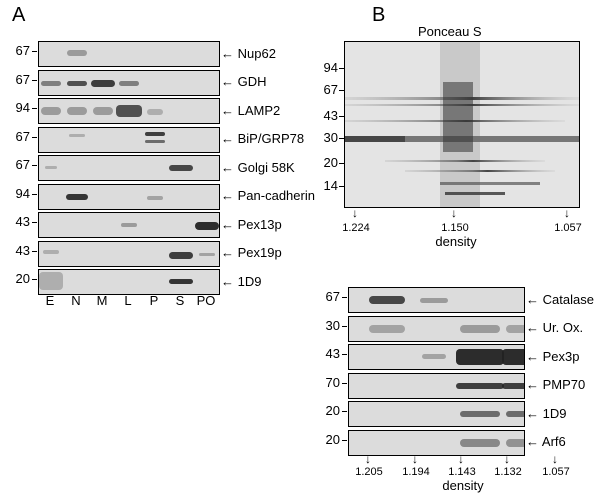 This screenshot has width=600, height=504. Describe the element at coordinates (259, 110) in the screenshot. I see `protein-label: LAMP2` at that location.